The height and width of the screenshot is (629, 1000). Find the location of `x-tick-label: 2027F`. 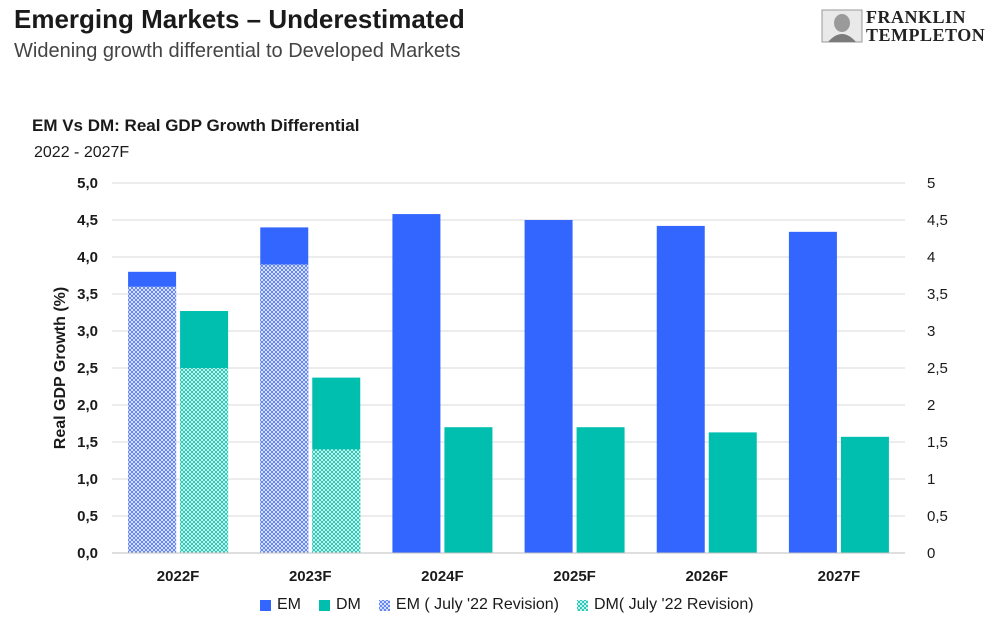

x-tick-label: 2027F is located at coordinates (839, 576).